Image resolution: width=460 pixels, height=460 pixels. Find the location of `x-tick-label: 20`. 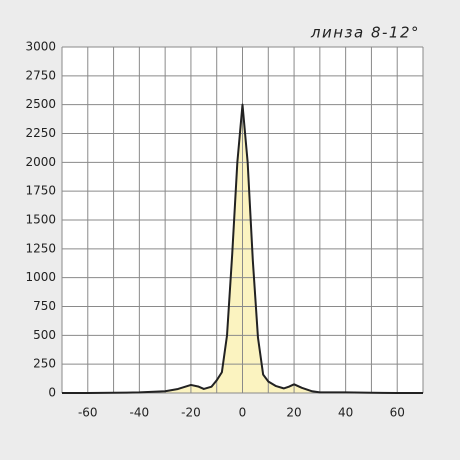

x-tick-label: 20 is located at coordinates (293, 413).